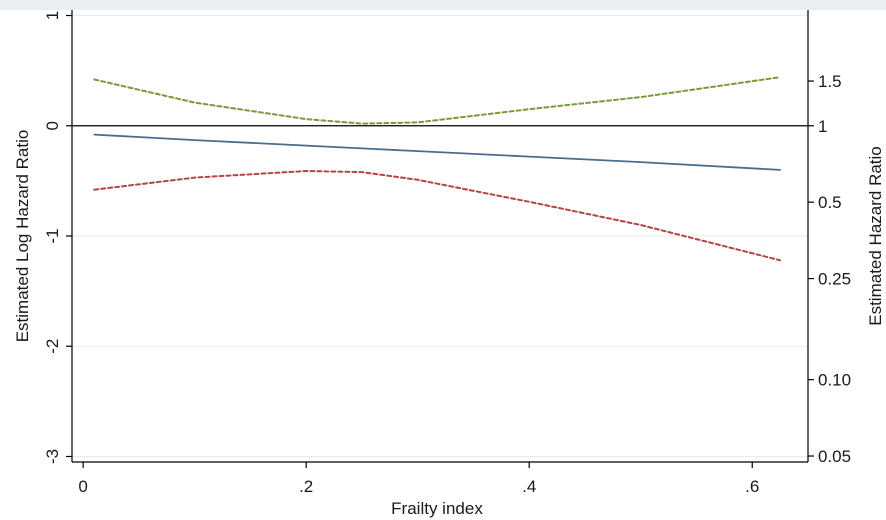  Describe the element at coordinates (443, 5) in the screenshot. I see `top-strip` at that location.